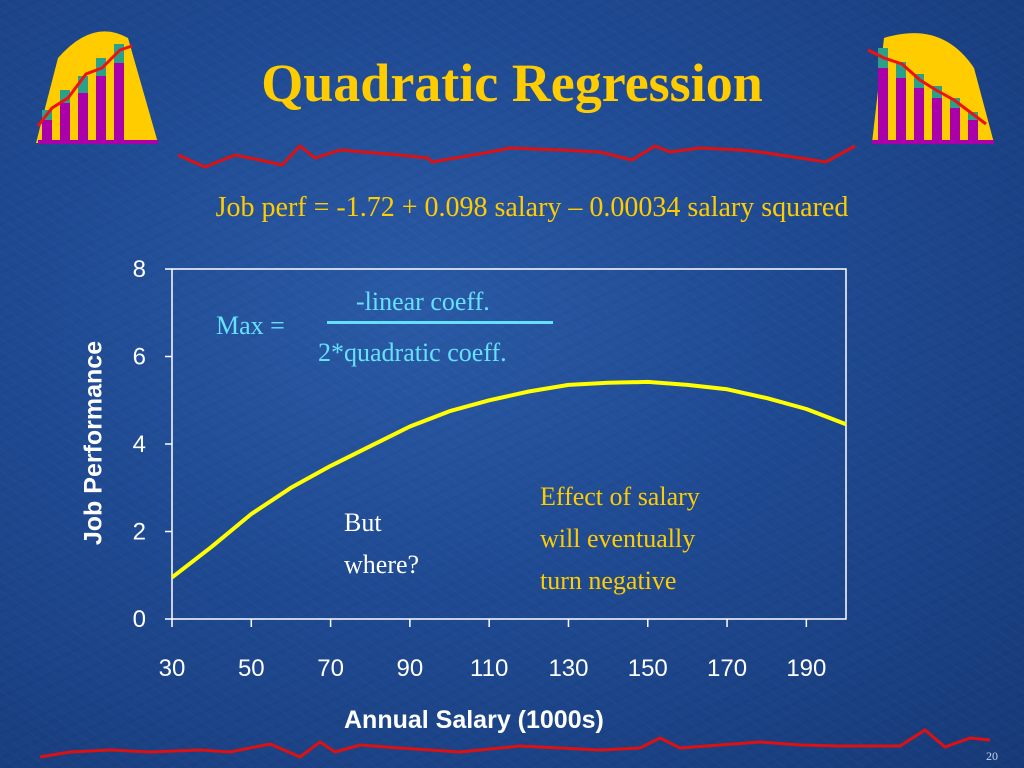 This screenshot has height=768, width=1024. Describe the element at coordinates (512, 83) in the screenshot. I see `slide-title: Quadratic Regression` at that location.